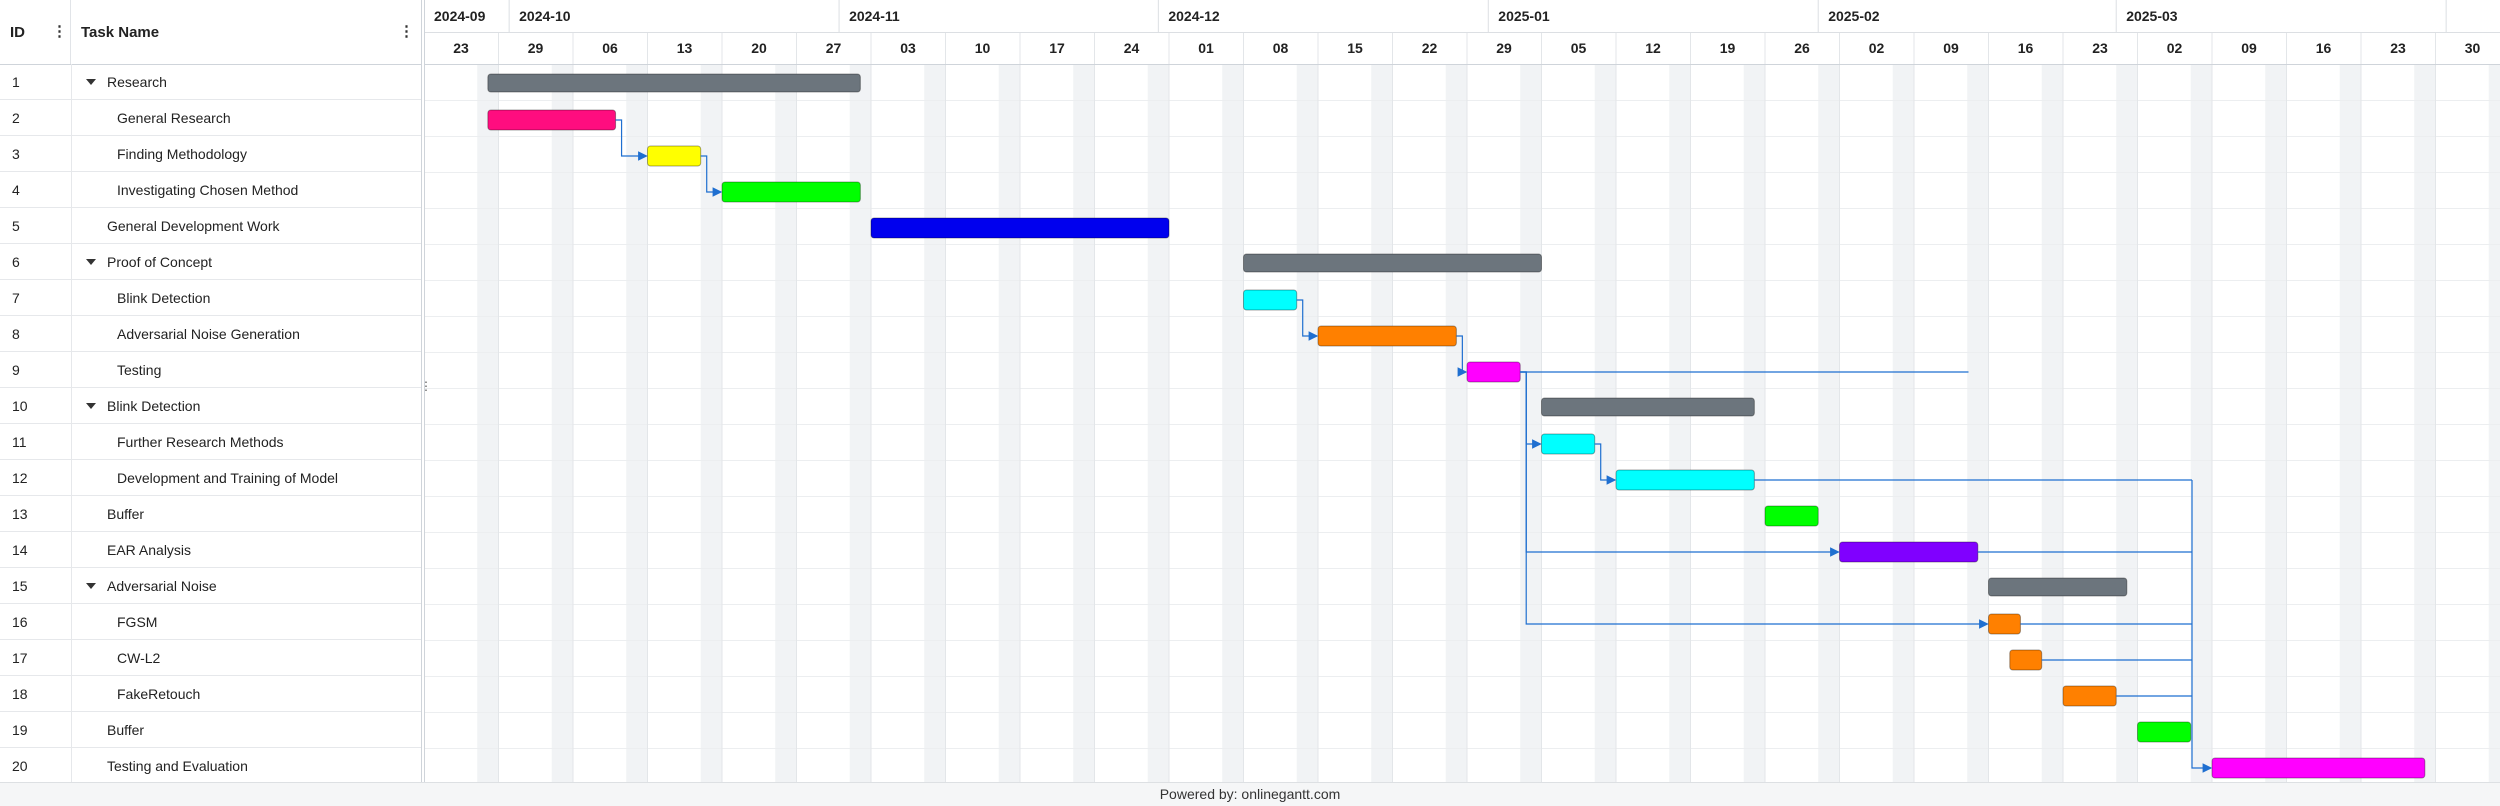  I want to click on task-name: Finding Methodology, so click(182, 154).